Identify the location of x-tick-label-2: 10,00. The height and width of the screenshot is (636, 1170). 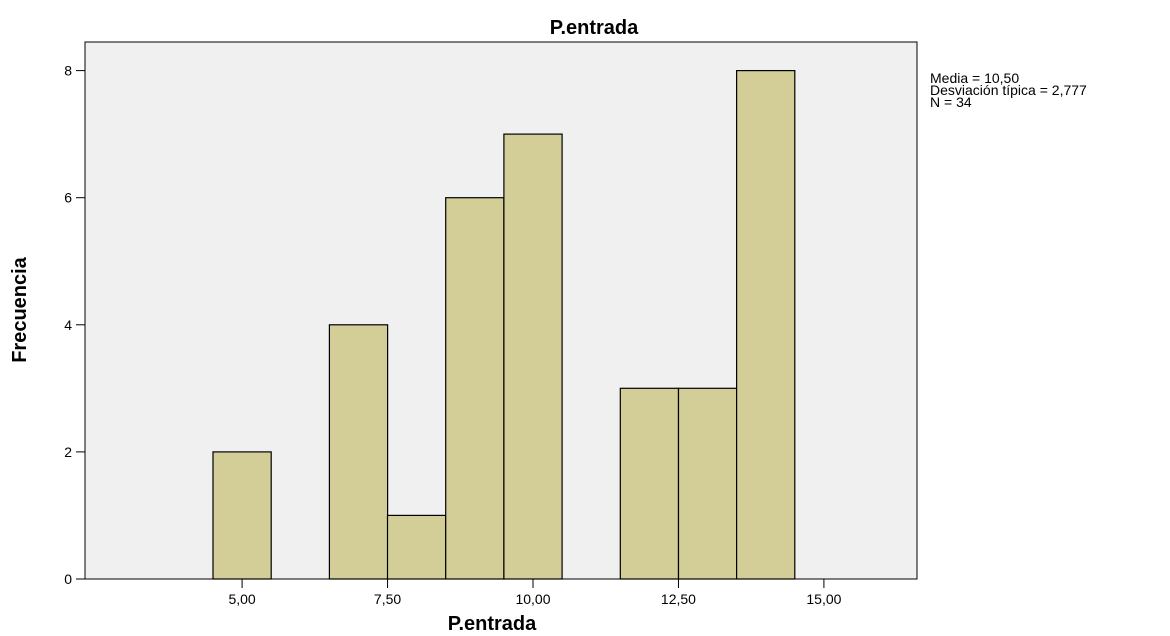
(532, 599).